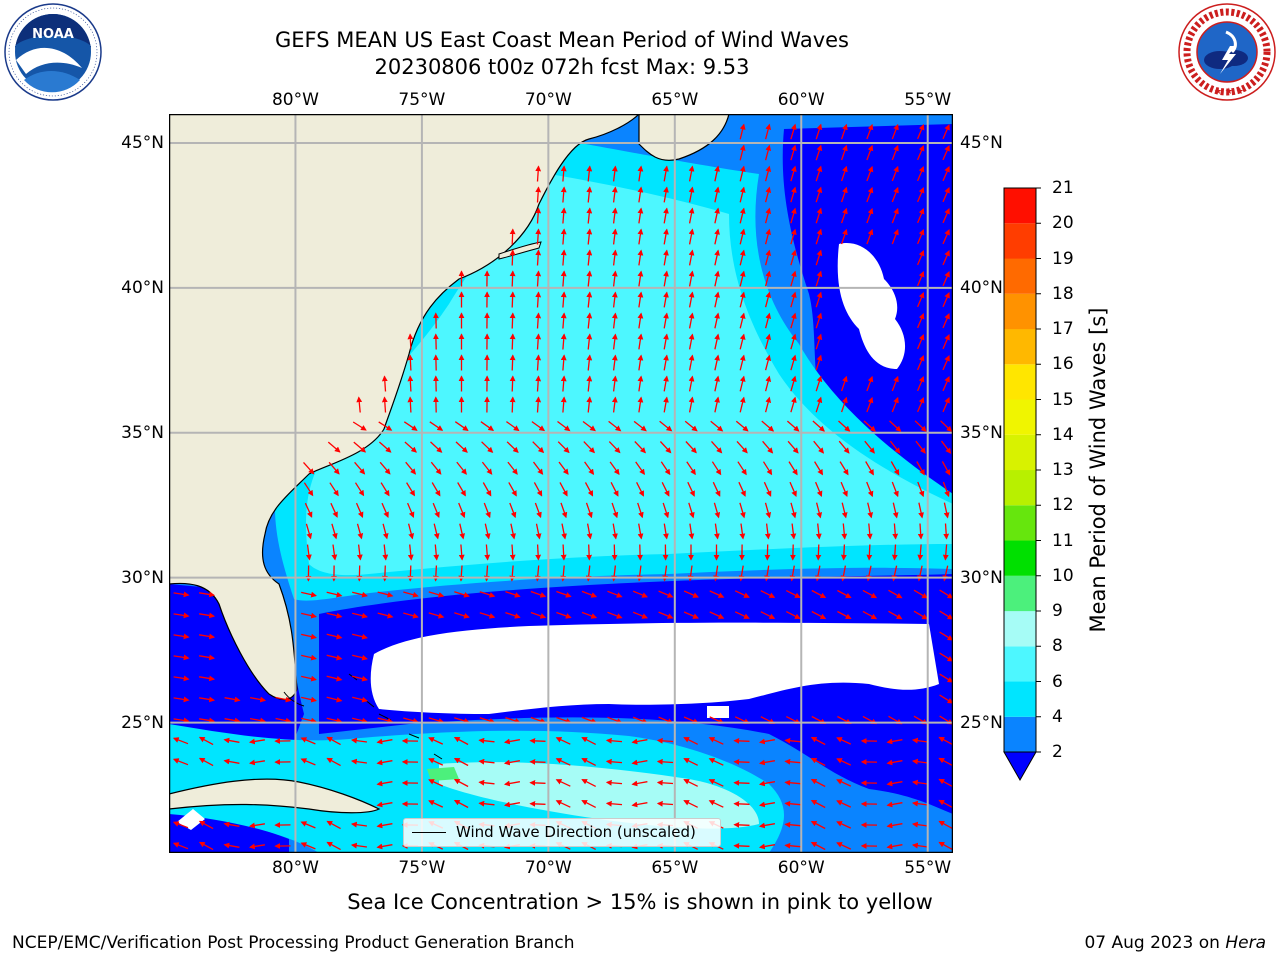 The width and height of the screenshot is (1280, 960). What do you see at coordinates (1057, 682) in the screenshot?
I see `colorbar-tick-label: 6` at bounding box center [1057, 682].